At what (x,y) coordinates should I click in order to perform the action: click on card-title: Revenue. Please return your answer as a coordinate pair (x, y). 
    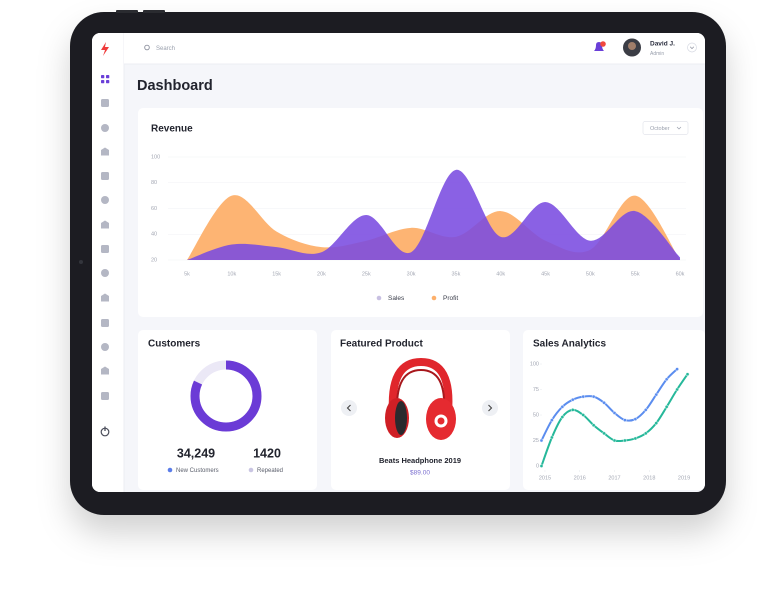
    Looking at the image, I should click on (172, 129).